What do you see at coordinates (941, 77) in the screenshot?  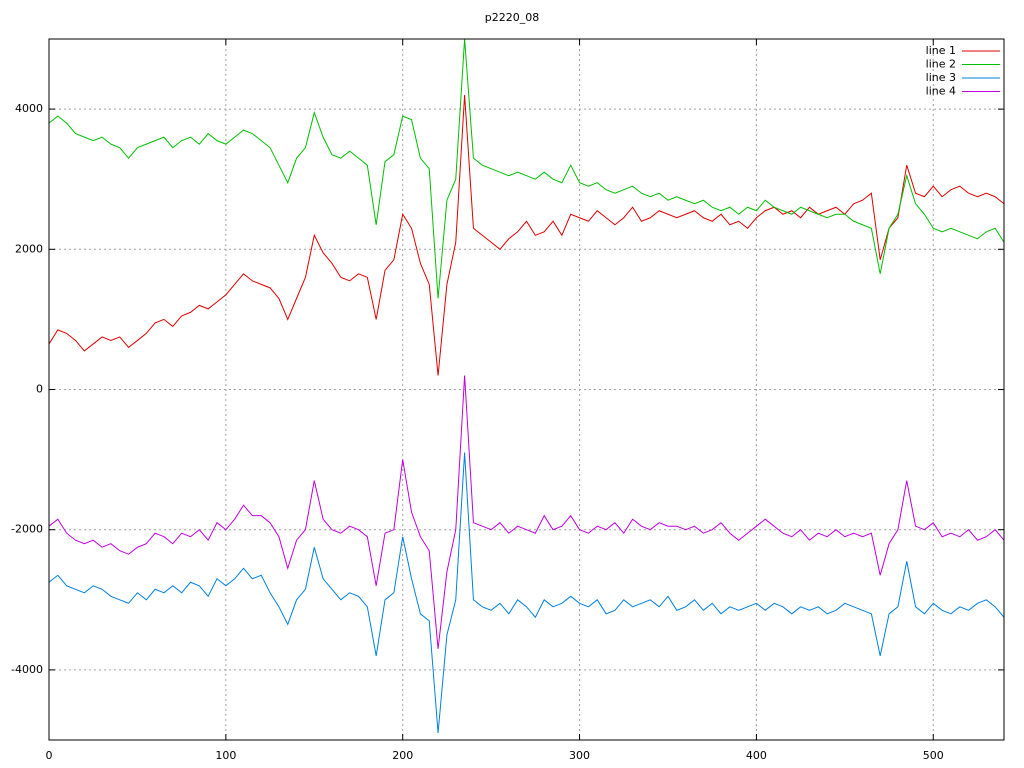 I see `legend-label: line 3` at bounding box center [941, 77].